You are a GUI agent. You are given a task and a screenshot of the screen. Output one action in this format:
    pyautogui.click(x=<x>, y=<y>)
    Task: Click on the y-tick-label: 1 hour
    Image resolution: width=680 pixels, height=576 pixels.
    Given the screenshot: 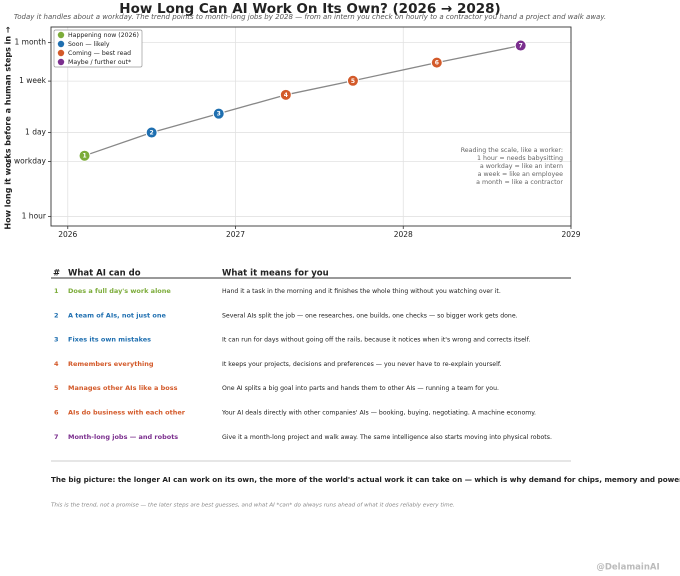 What is the action you would take?
    pyautogui.click(x=34, y=216)
    